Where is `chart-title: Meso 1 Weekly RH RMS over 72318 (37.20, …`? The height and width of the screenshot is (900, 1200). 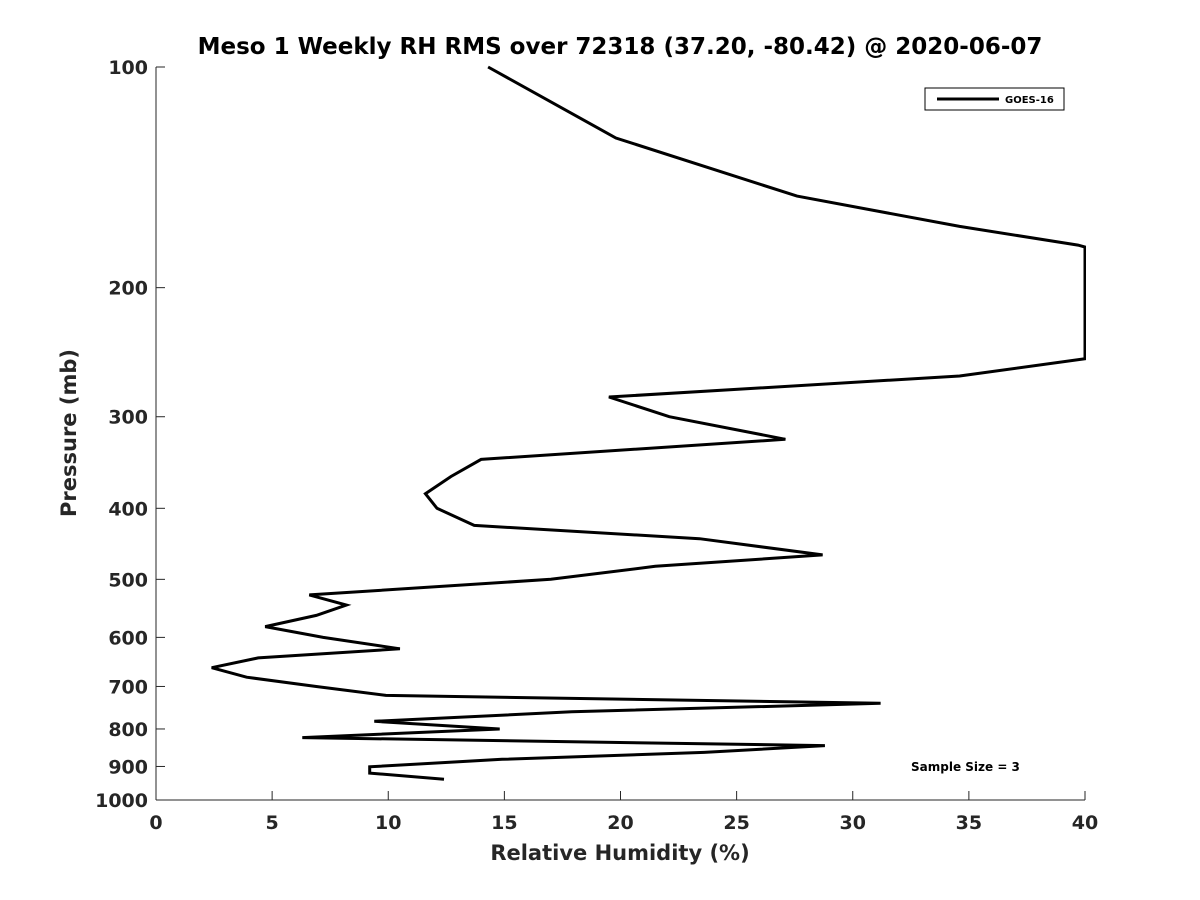 chart-title: Meso 1 Weekly RH RMS over 72318 (37.20, … is located at coordinates (620, 47).